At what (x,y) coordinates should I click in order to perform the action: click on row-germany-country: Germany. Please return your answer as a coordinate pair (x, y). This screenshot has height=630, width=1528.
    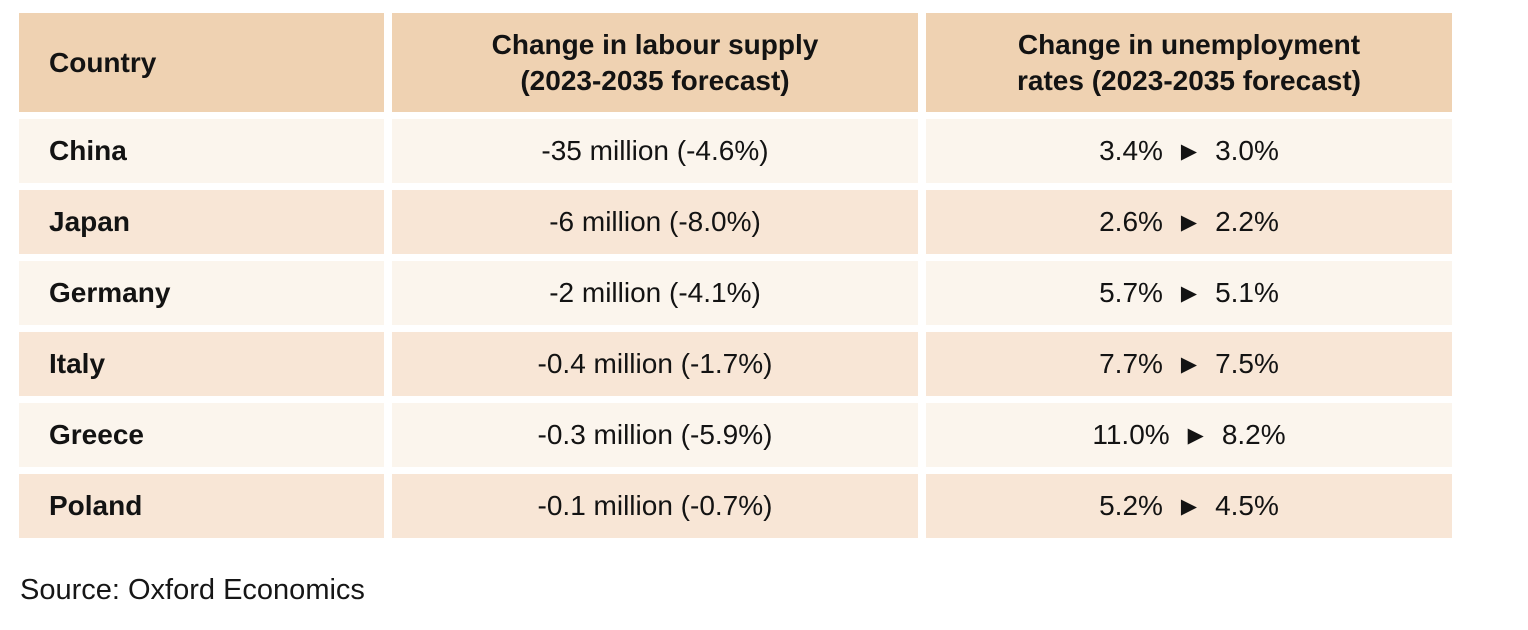
    Looking at the image, I should click on (201, 293).